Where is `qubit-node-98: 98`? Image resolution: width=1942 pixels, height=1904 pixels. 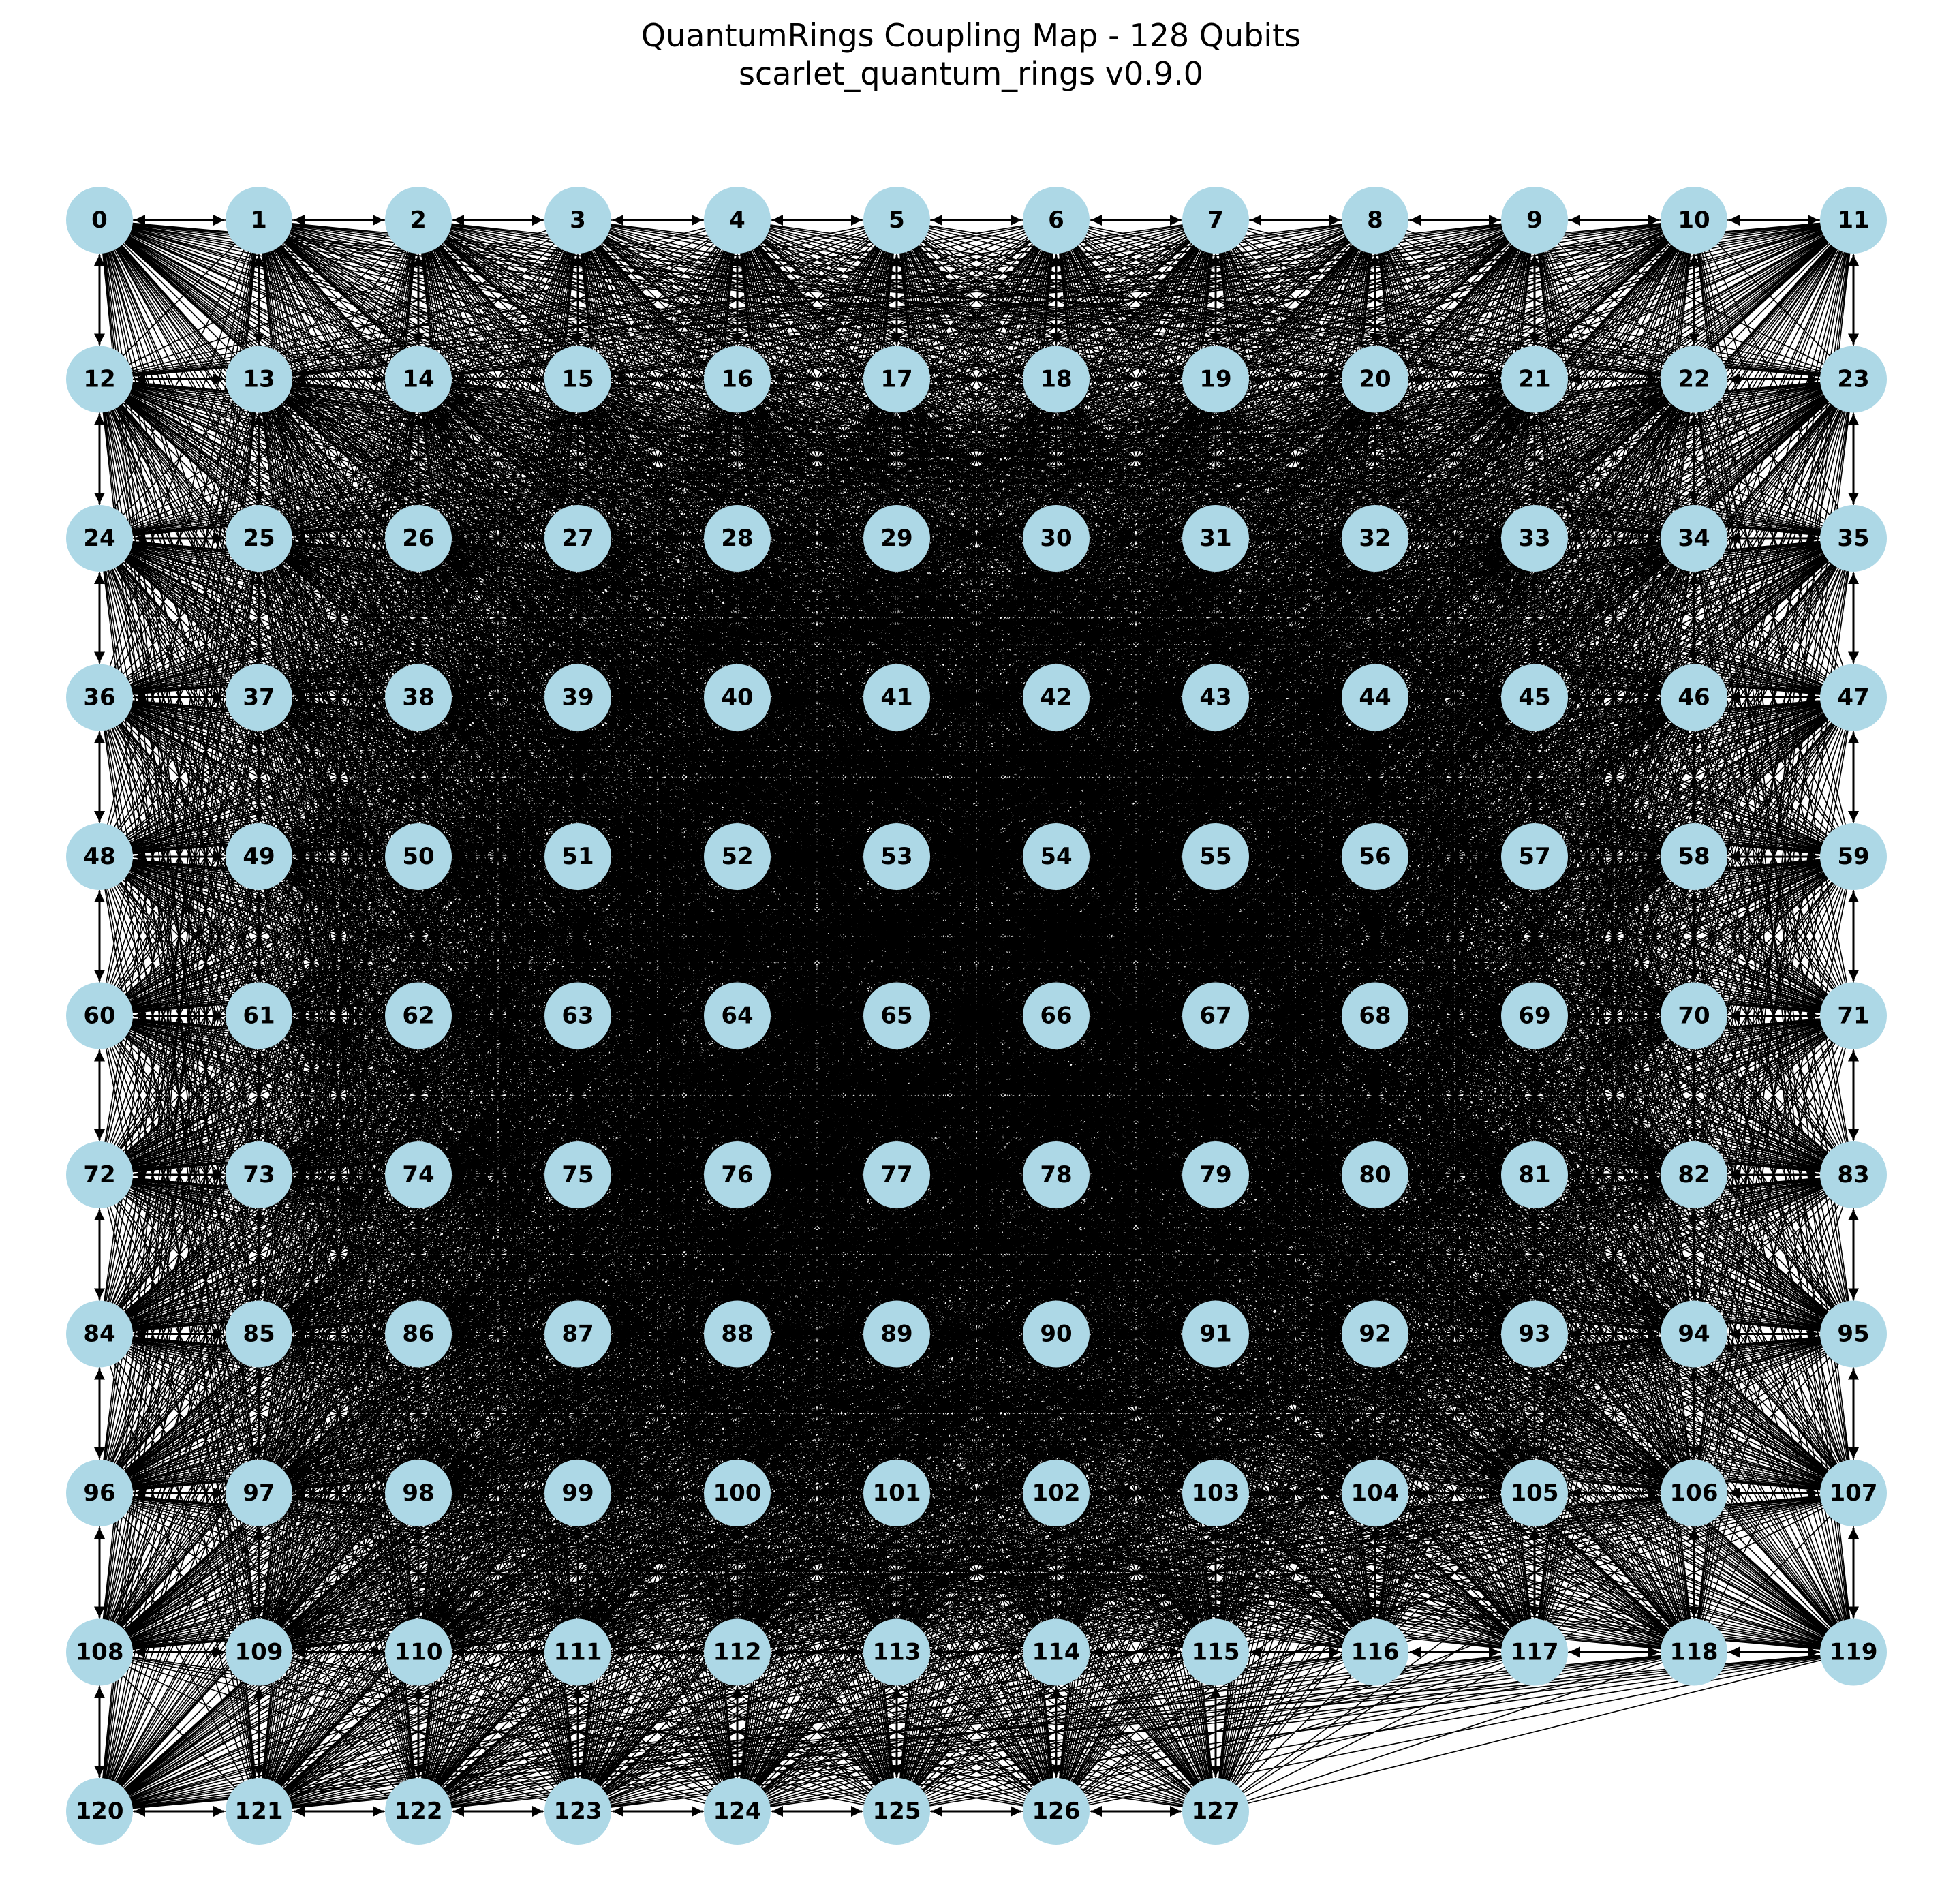 qubit-node-98: 98 is located at coordinates (418, 1493).